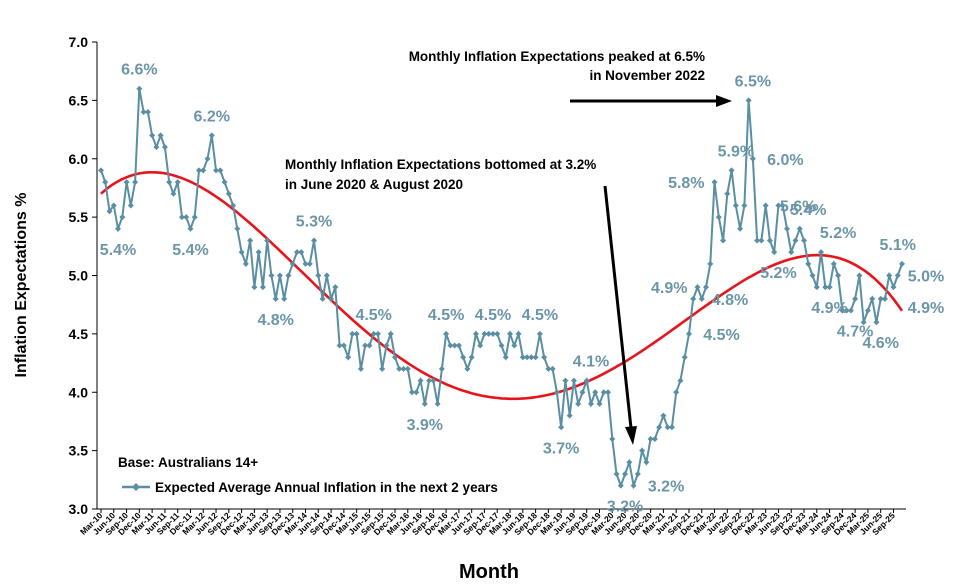 The width and height of the screenshot is (965, 588). What do you see at coordinates (79, 42) in the screenshot?
I see `y-tick-label: 7.0` at bounding box center [79, 42].